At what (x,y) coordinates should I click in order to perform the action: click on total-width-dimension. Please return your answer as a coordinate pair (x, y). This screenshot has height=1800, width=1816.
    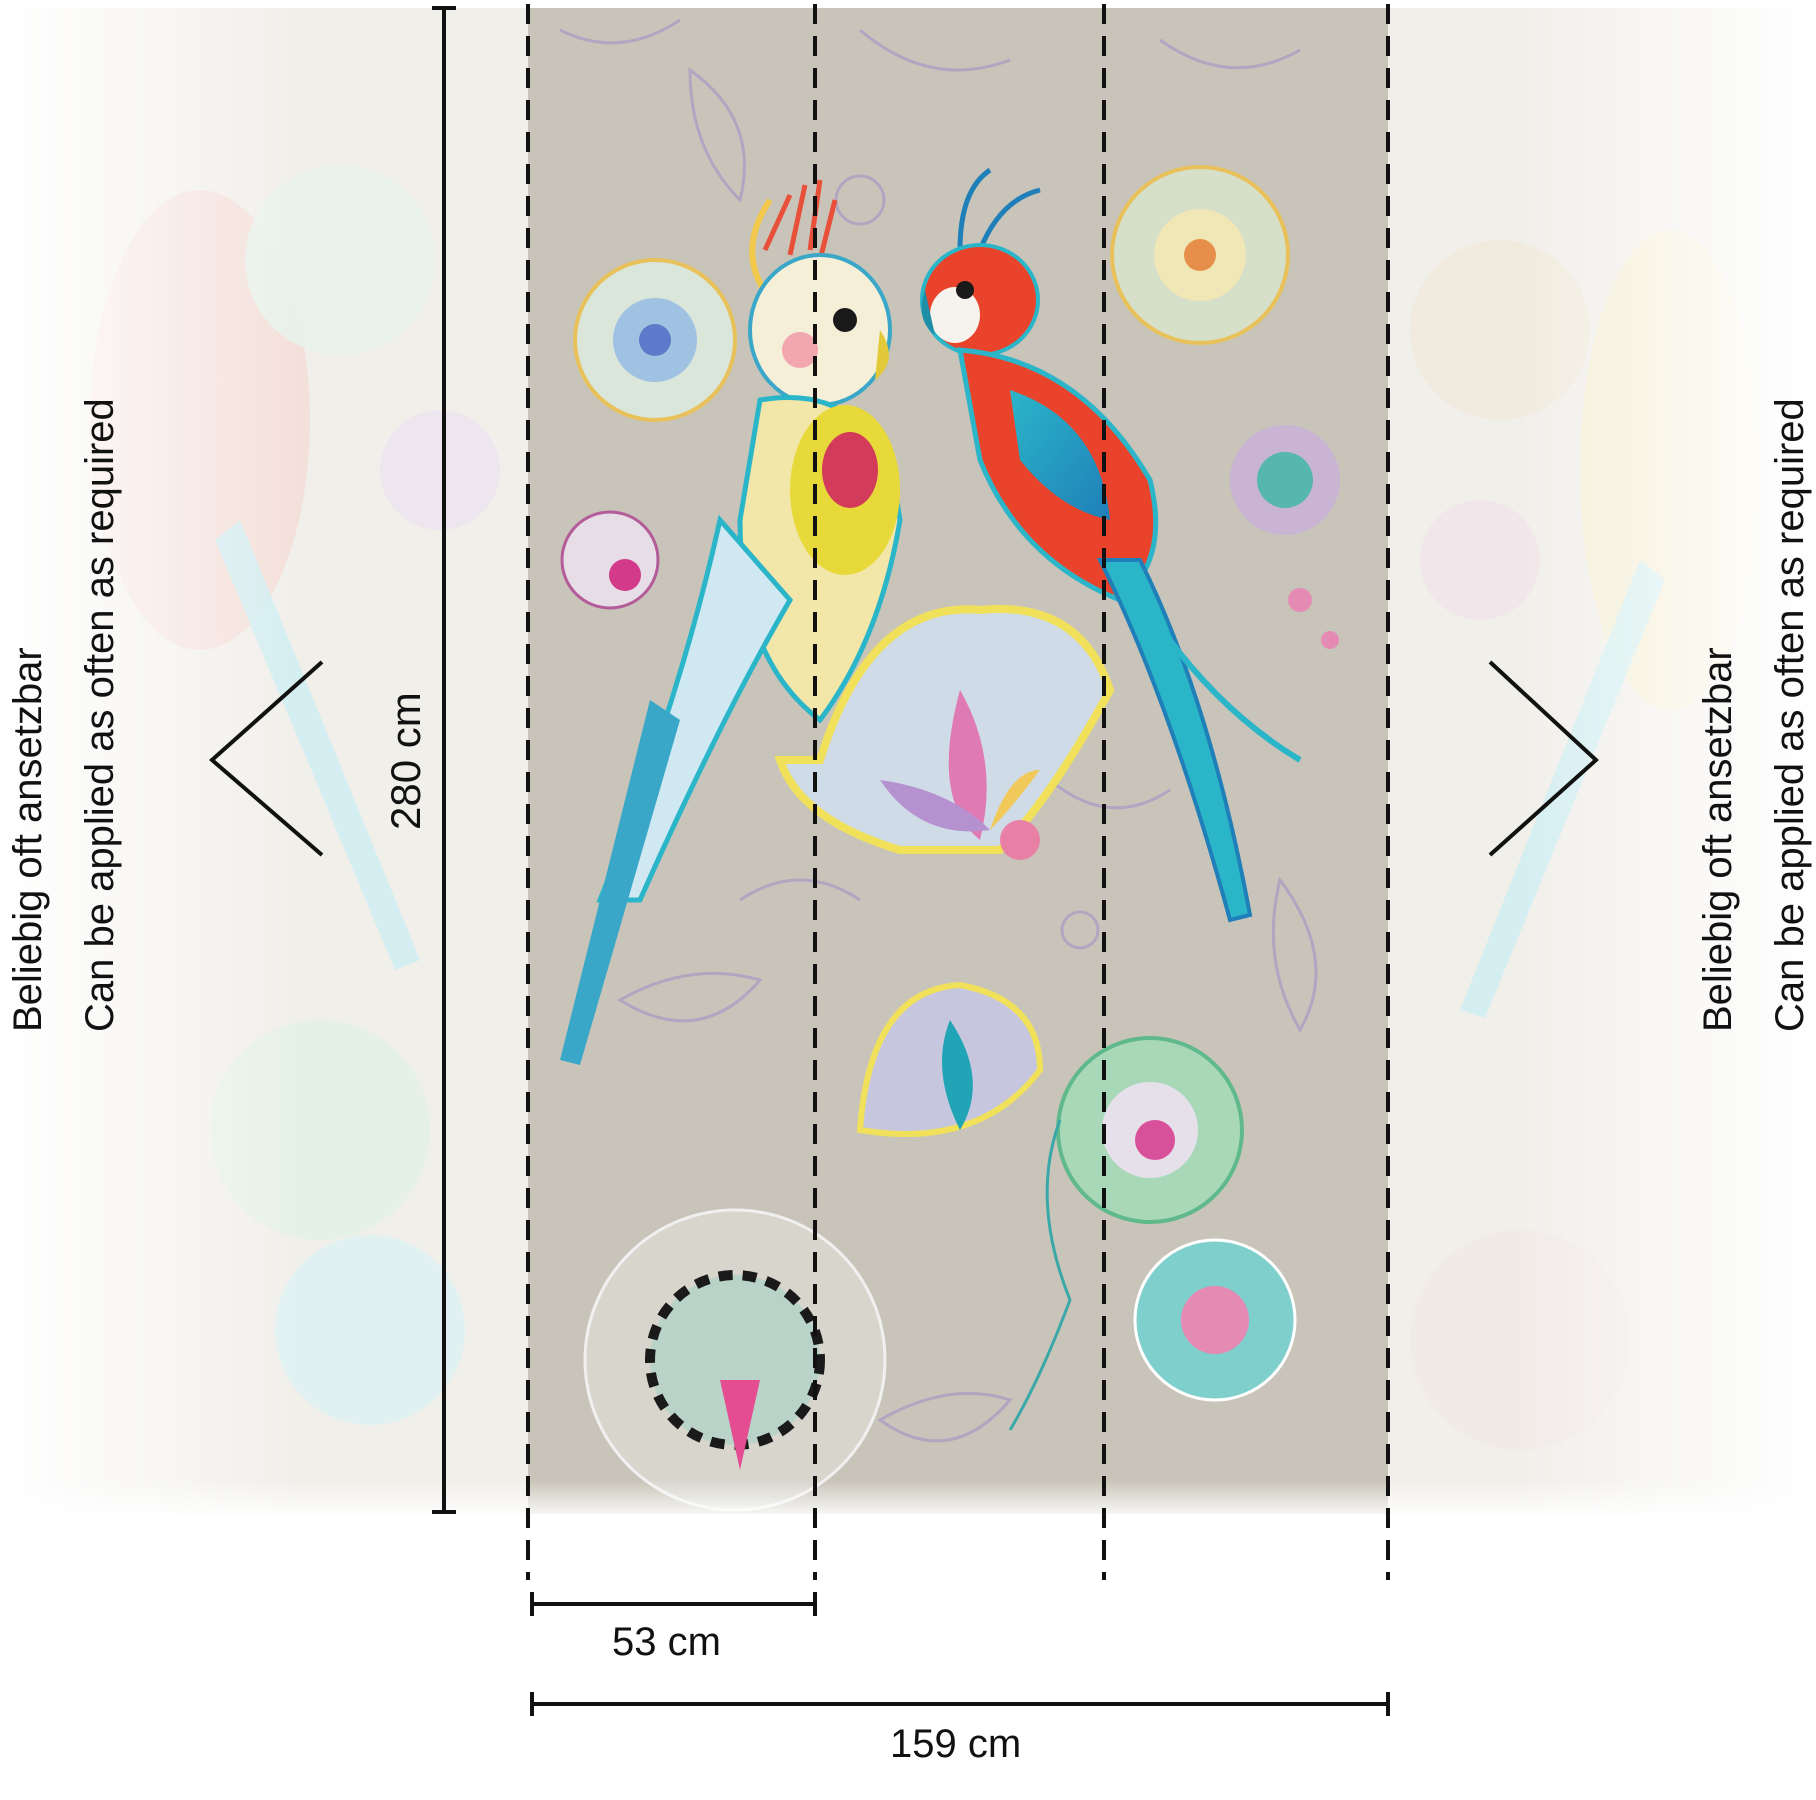
    Looking at the image, I should click on (960, 1704).